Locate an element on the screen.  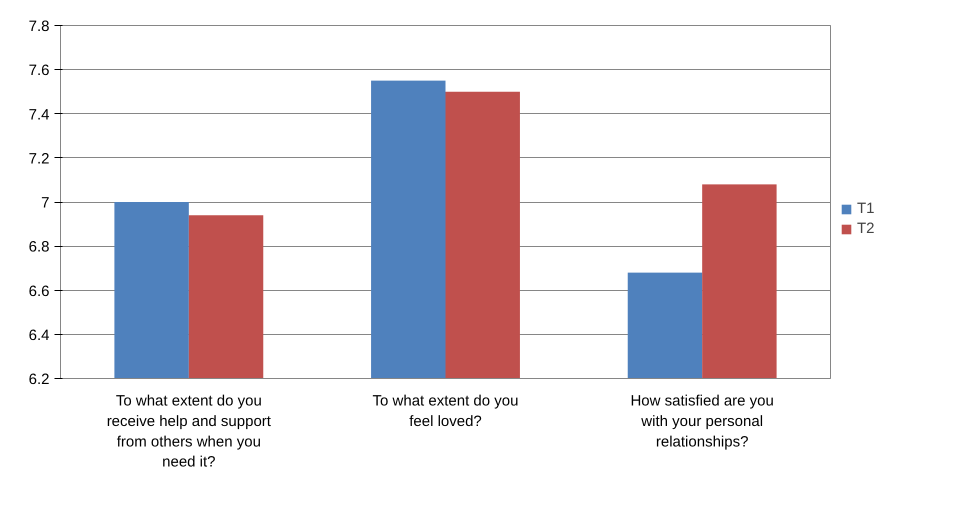
y-tick-label: 6.2 is located at coordinates (39, 379).